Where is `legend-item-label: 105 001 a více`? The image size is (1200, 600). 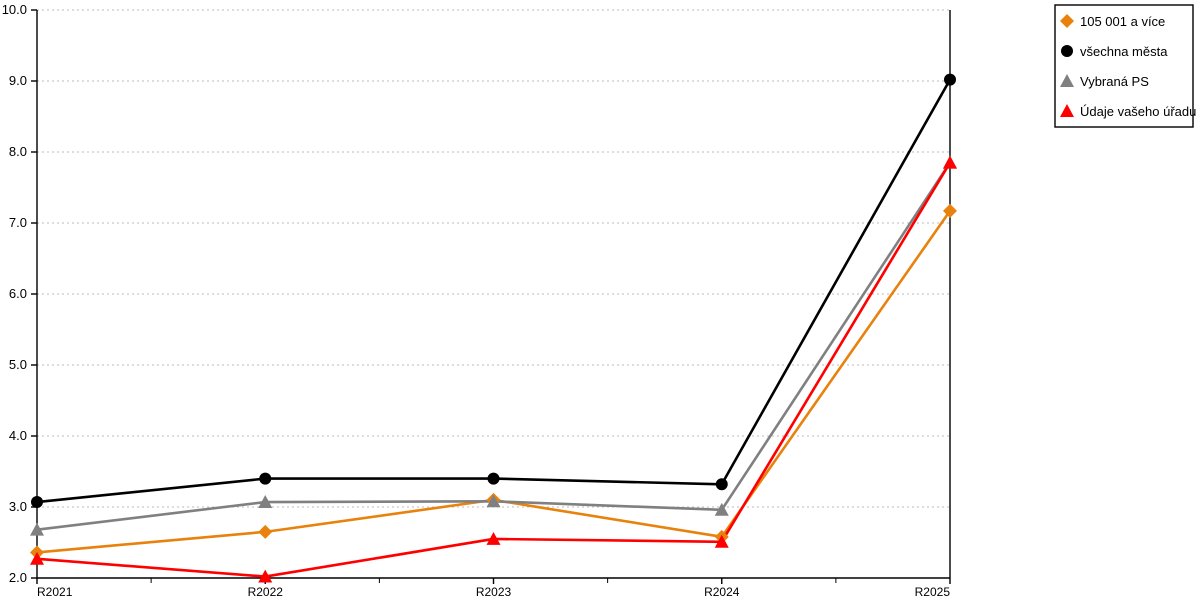
legend-item-label: 105 001 a více is located at coordinates (1122, 21).